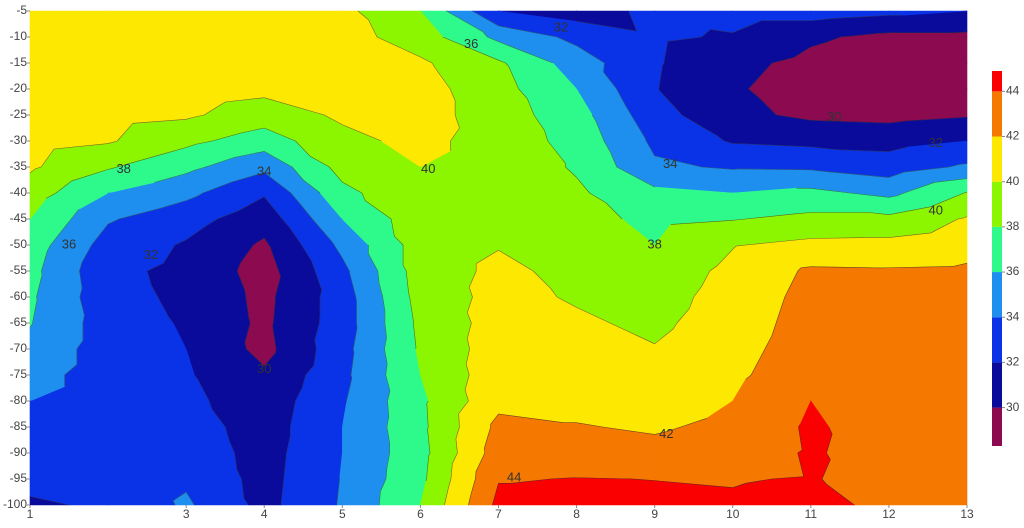 The height and width of the screenshot is (528, 1024). I want to click on contour-label: 42, so click(666, 433).